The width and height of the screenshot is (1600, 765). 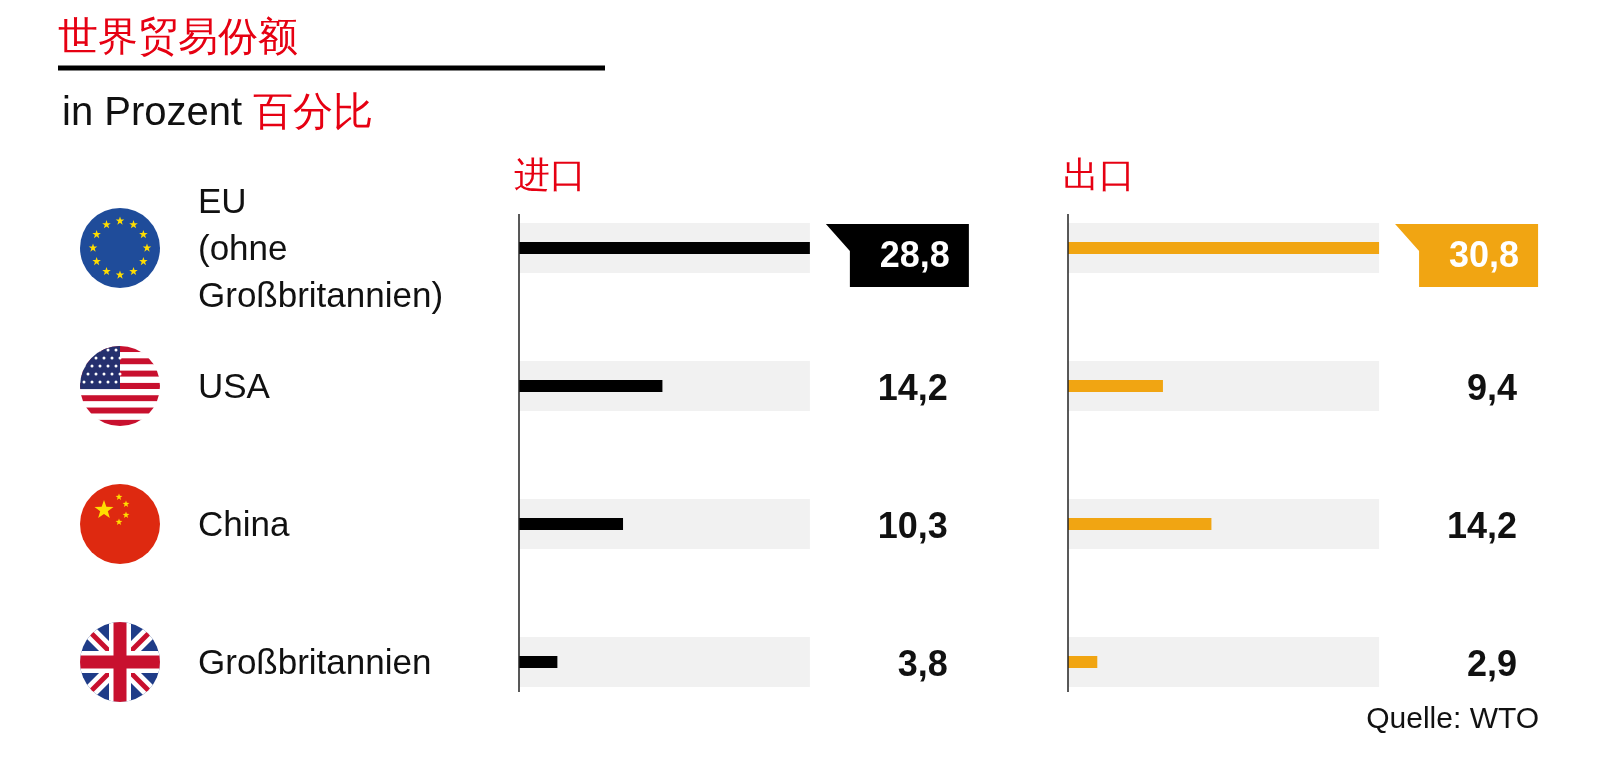 I want to click on series-label: 进口, so click(x=550, y=174).